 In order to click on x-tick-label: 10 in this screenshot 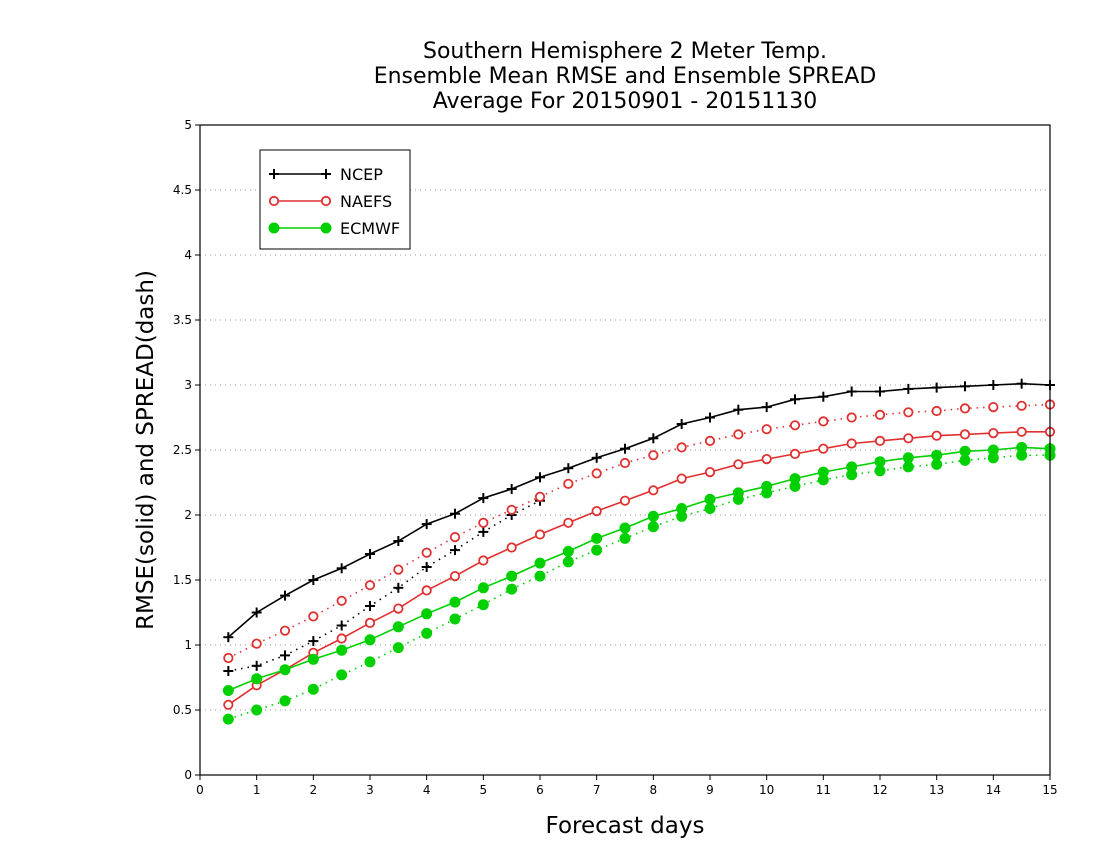, I will do `click(766, 790)`.